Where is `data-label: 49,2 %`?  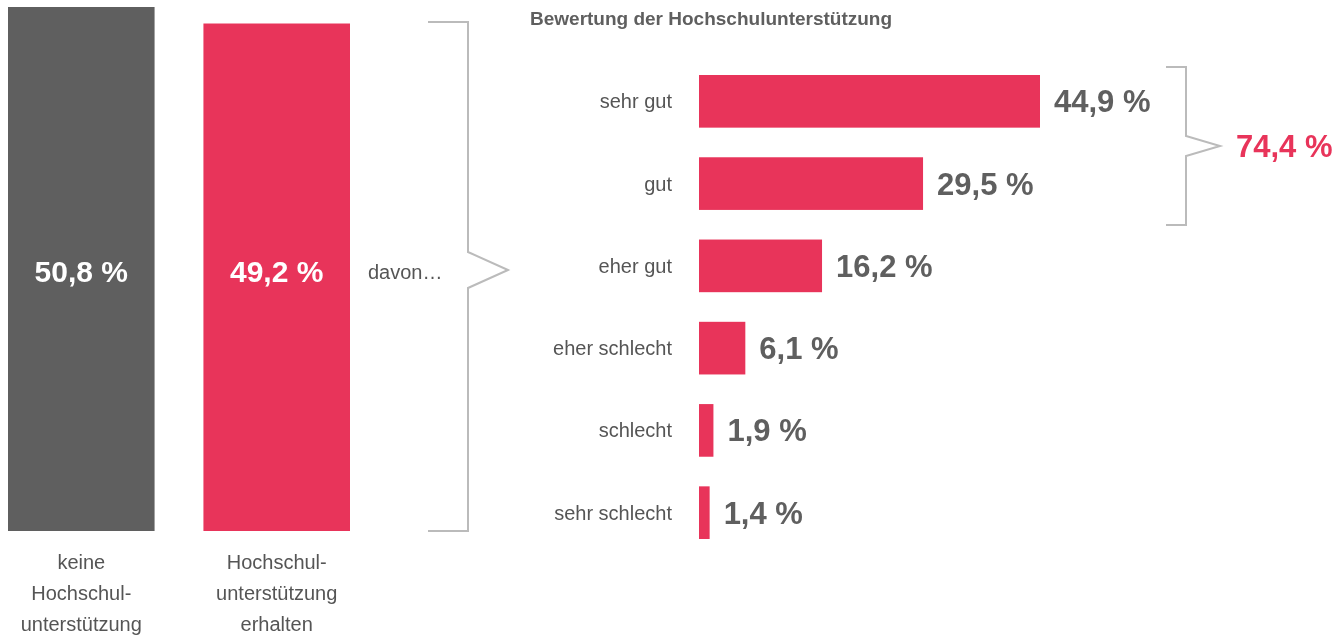 data-label: 49,2 % is located at coordinates (277, 271).